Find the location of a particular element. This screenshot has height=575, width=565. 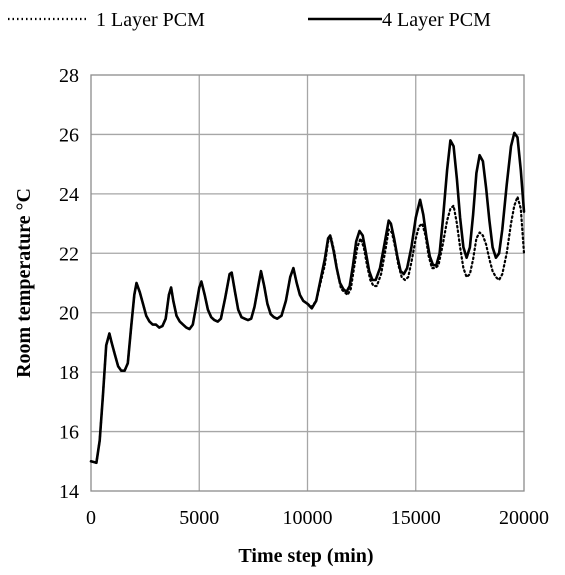

y-tick-label: 16 is located at coordinates (69, 433).